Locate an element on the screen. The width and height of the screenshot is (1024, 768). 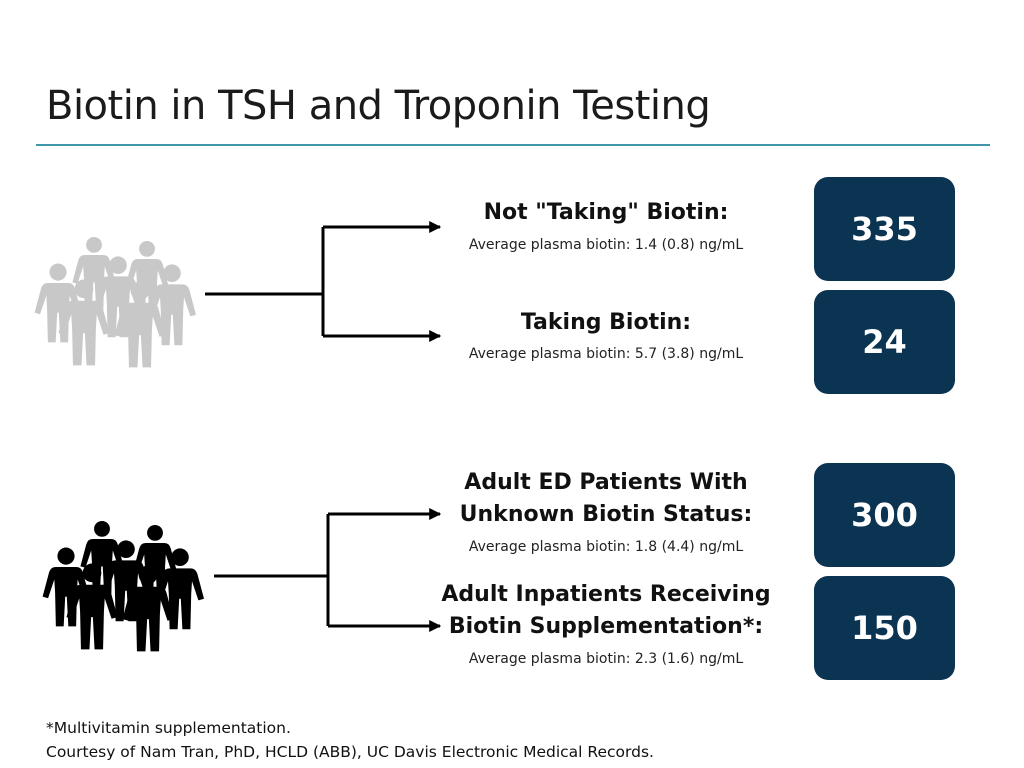
crowd-black-icon is located at coordinates (123, 586).